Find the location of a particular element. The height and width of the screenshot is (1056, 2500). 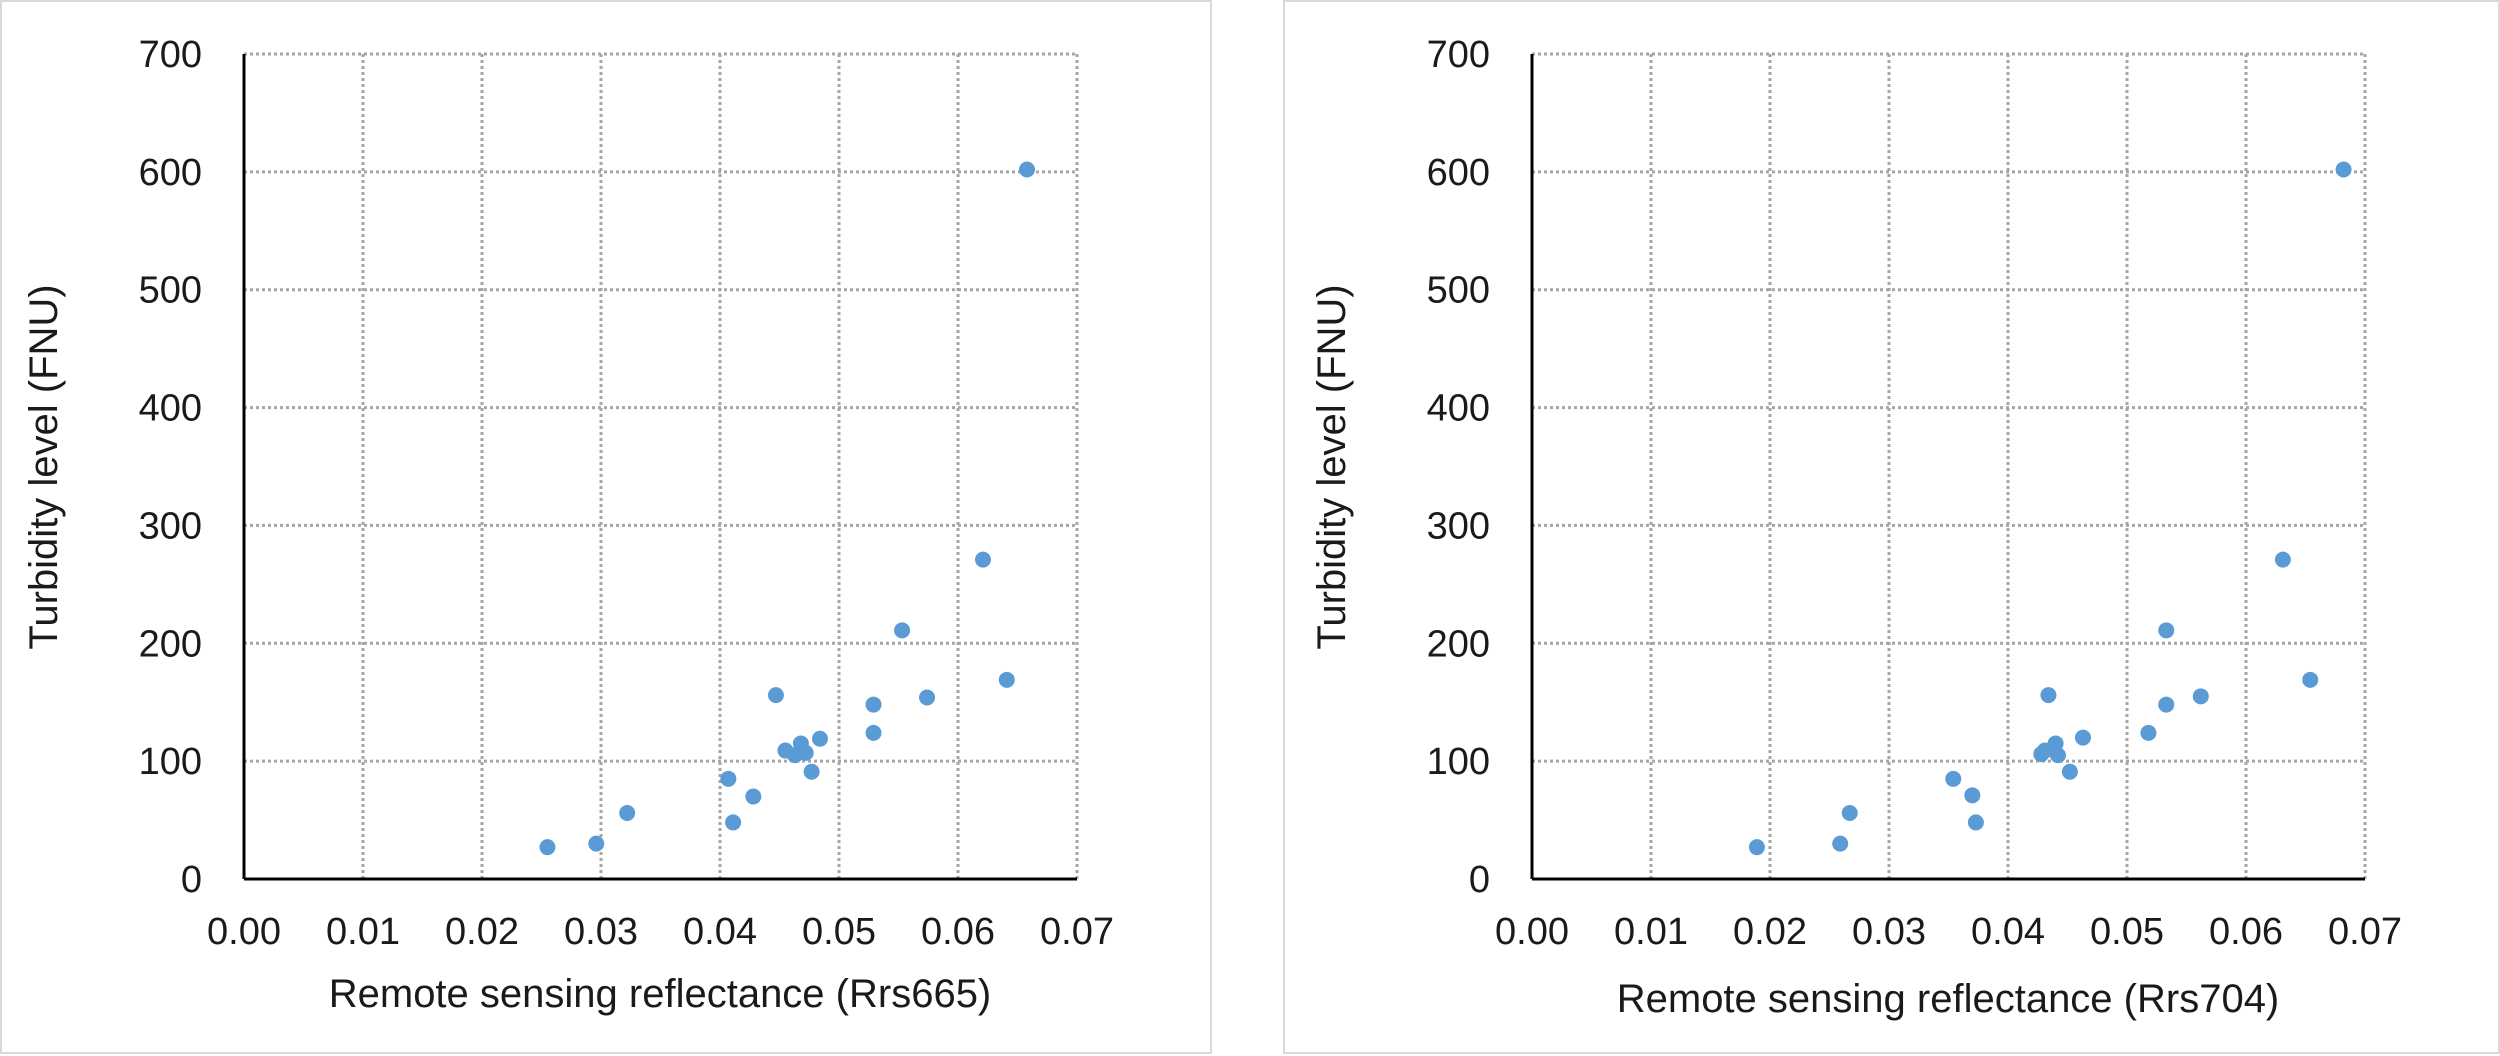

data-points is located at coordinates (787, 508).